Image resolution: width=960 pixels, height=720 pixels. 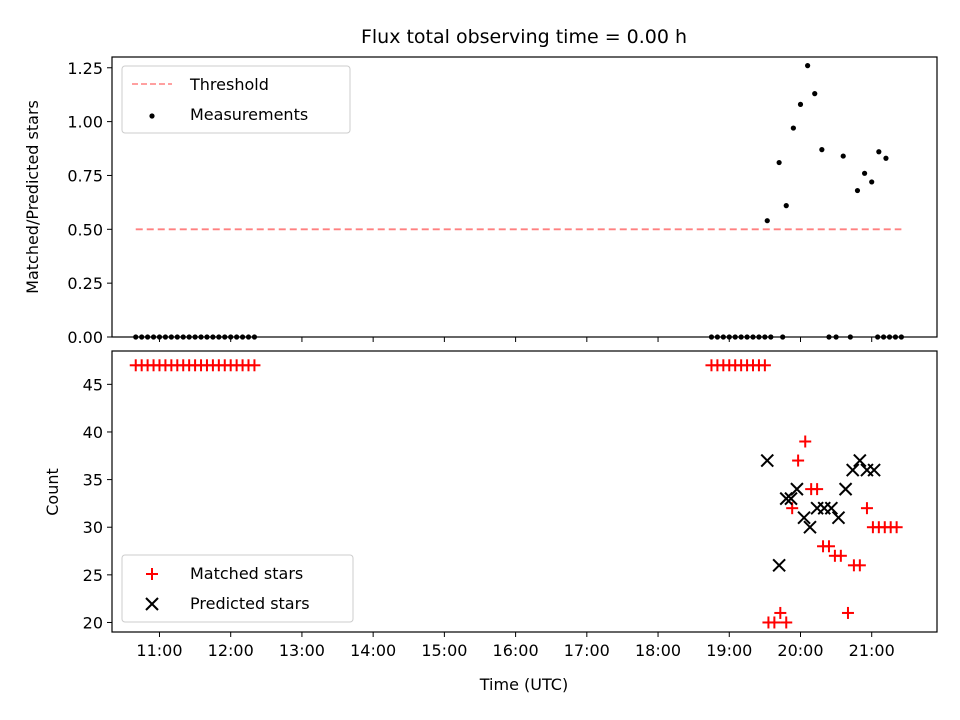 What do you see at coordinates (52, 492) in the screenshot?
I see `bottom-y-axis-label: Count` at bounding box center [52, 492].